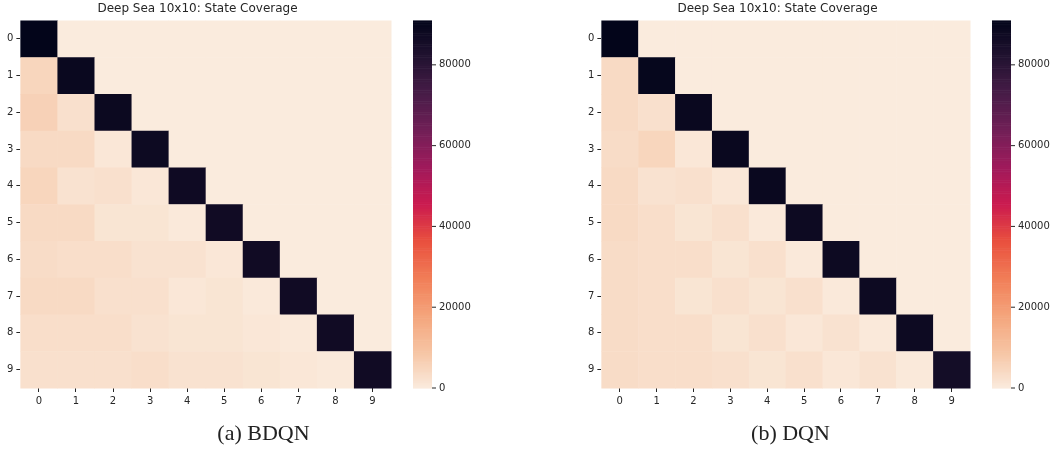  I want to click on text: (b) DQN, so click(790, 433).